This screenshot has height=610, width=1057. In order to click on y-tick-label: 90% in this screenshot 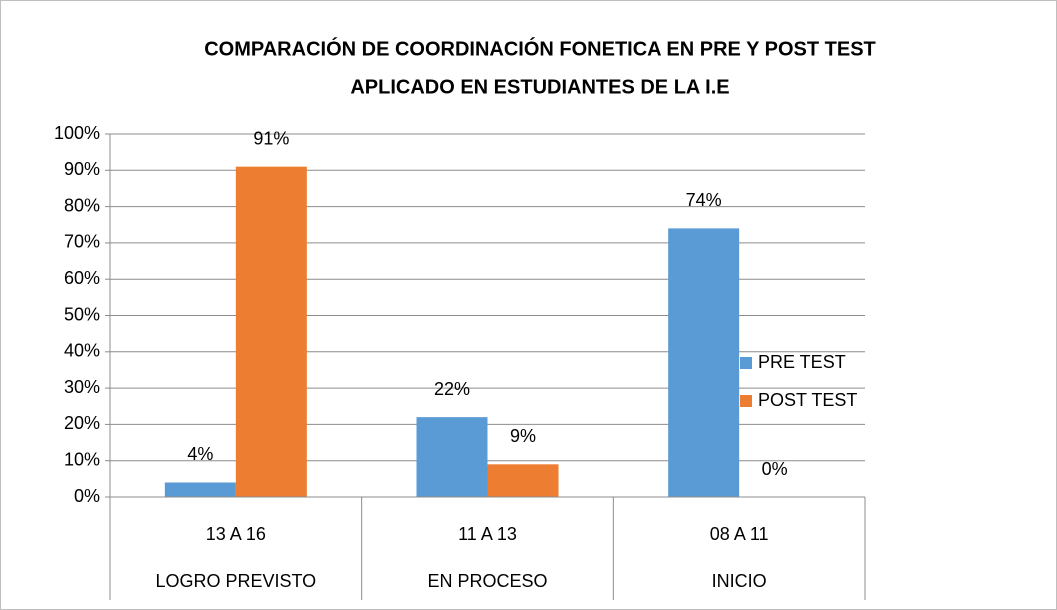, I will do `click(82, 169)`.